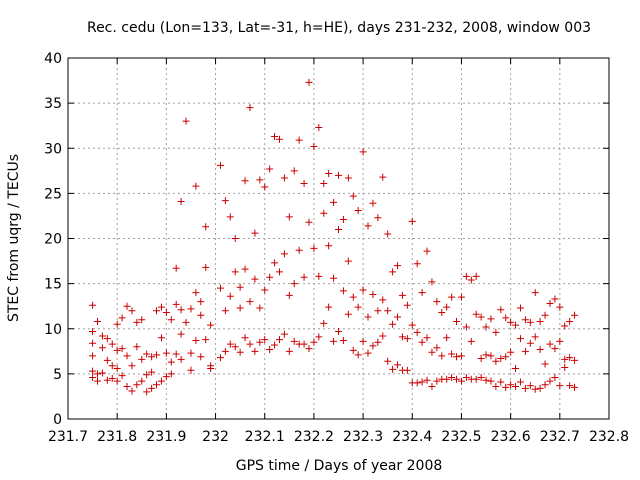 The image size is (640, 480). I want to click on y-tick-label: 15, so click(53, 285).